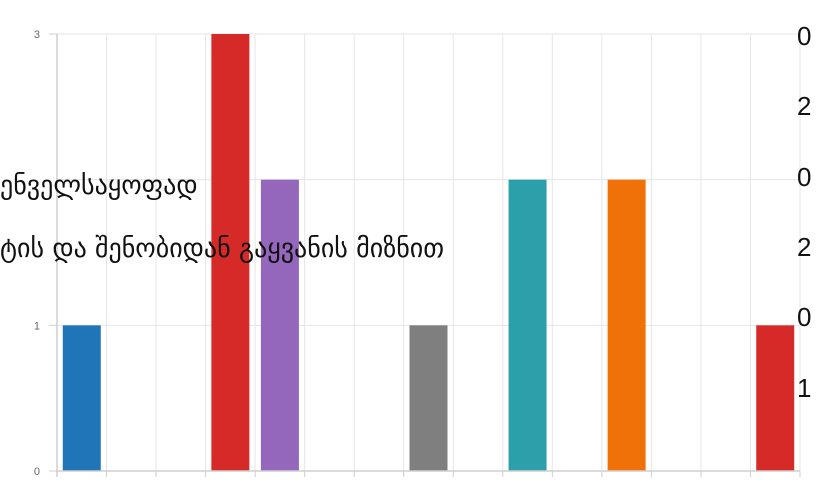 The height and width of the screenshot is (491, 821). I want to click on right-number: 1, so click(804, 388).